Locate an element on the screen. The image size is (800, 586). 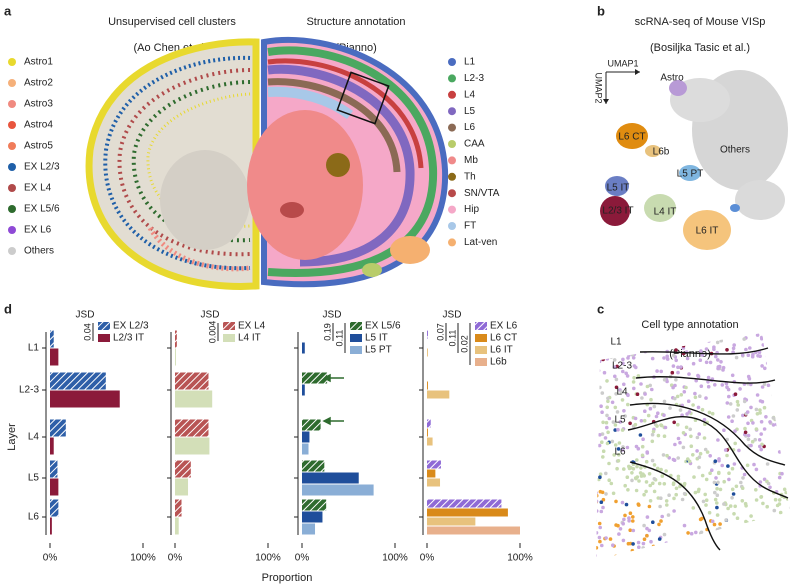
cluster-label: Astro is located at coordinates (672, 78).